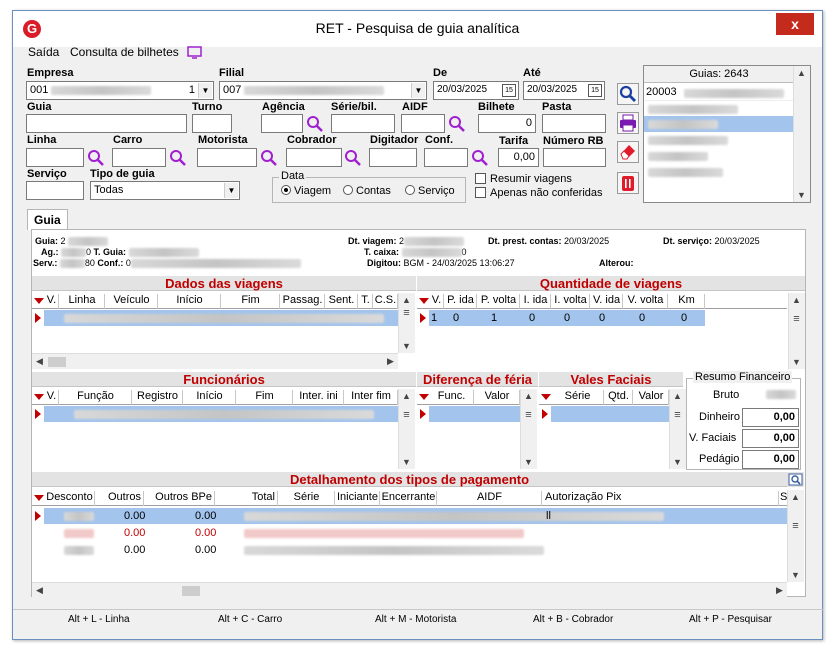 This screenshot has height=650, width=833. What do you see at coordinates (227, 157) in the screenshot?
I see `motorista-field` at bounding box center [227, 157].